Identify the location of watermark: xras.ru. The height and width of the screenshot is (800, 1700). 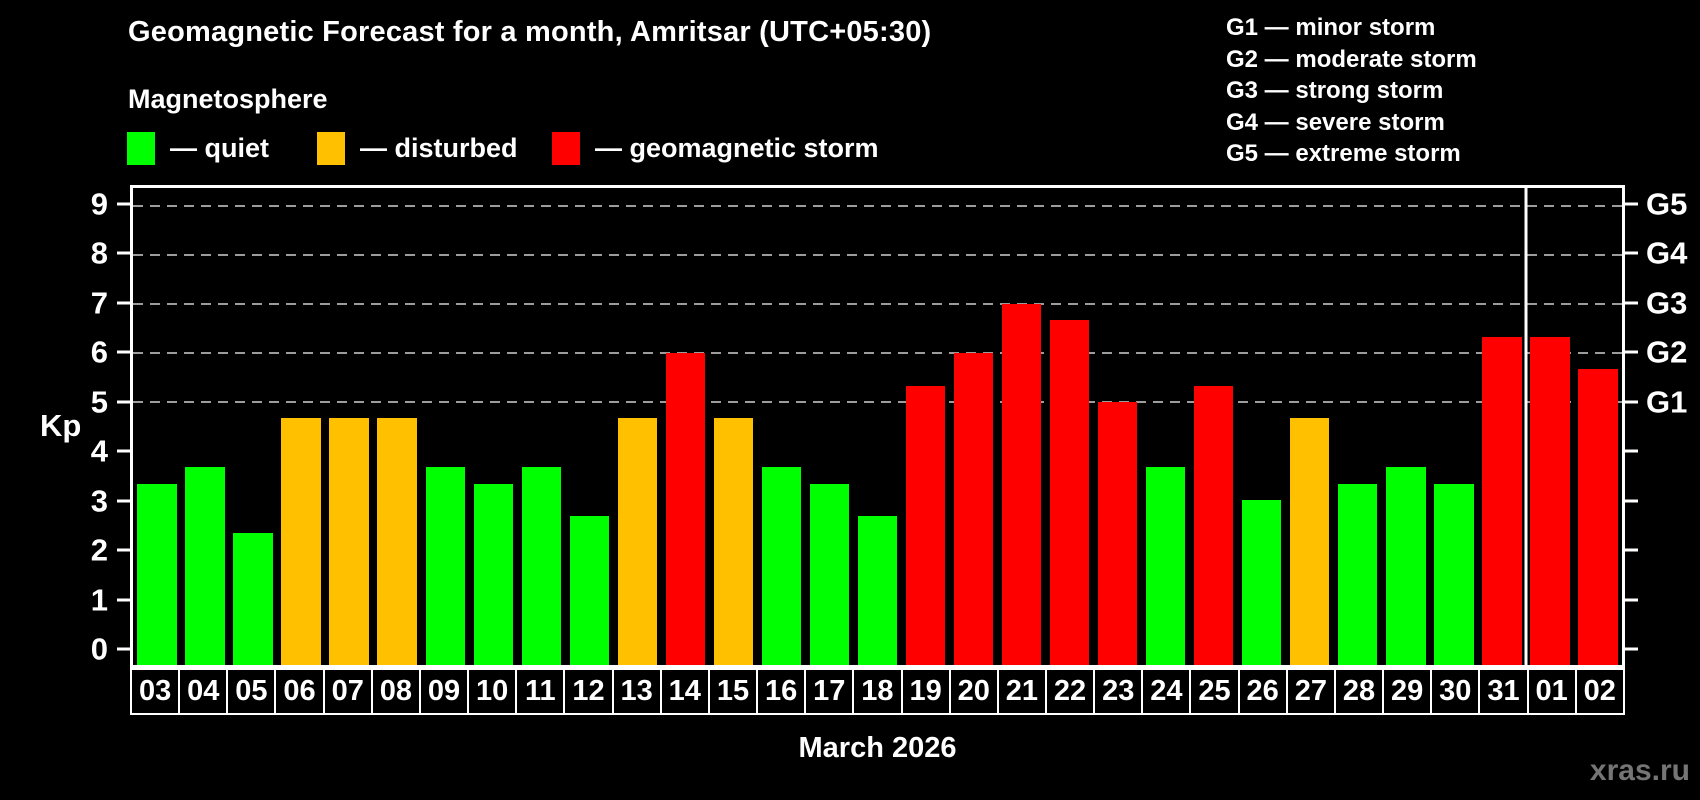
(1639, 770).